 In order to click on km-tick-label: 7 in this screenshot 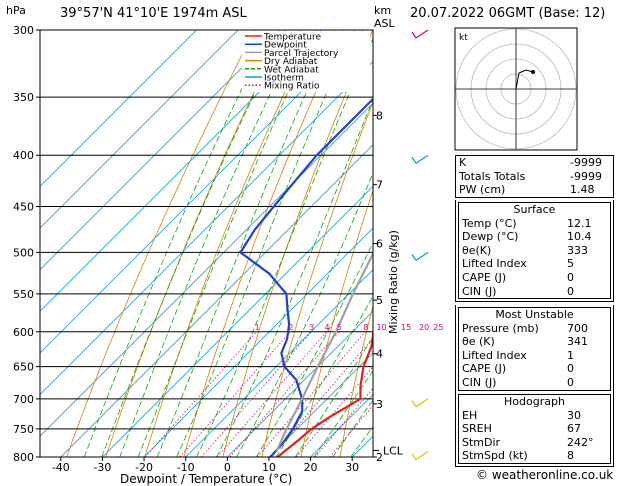, I will do `click(379, 185)`.